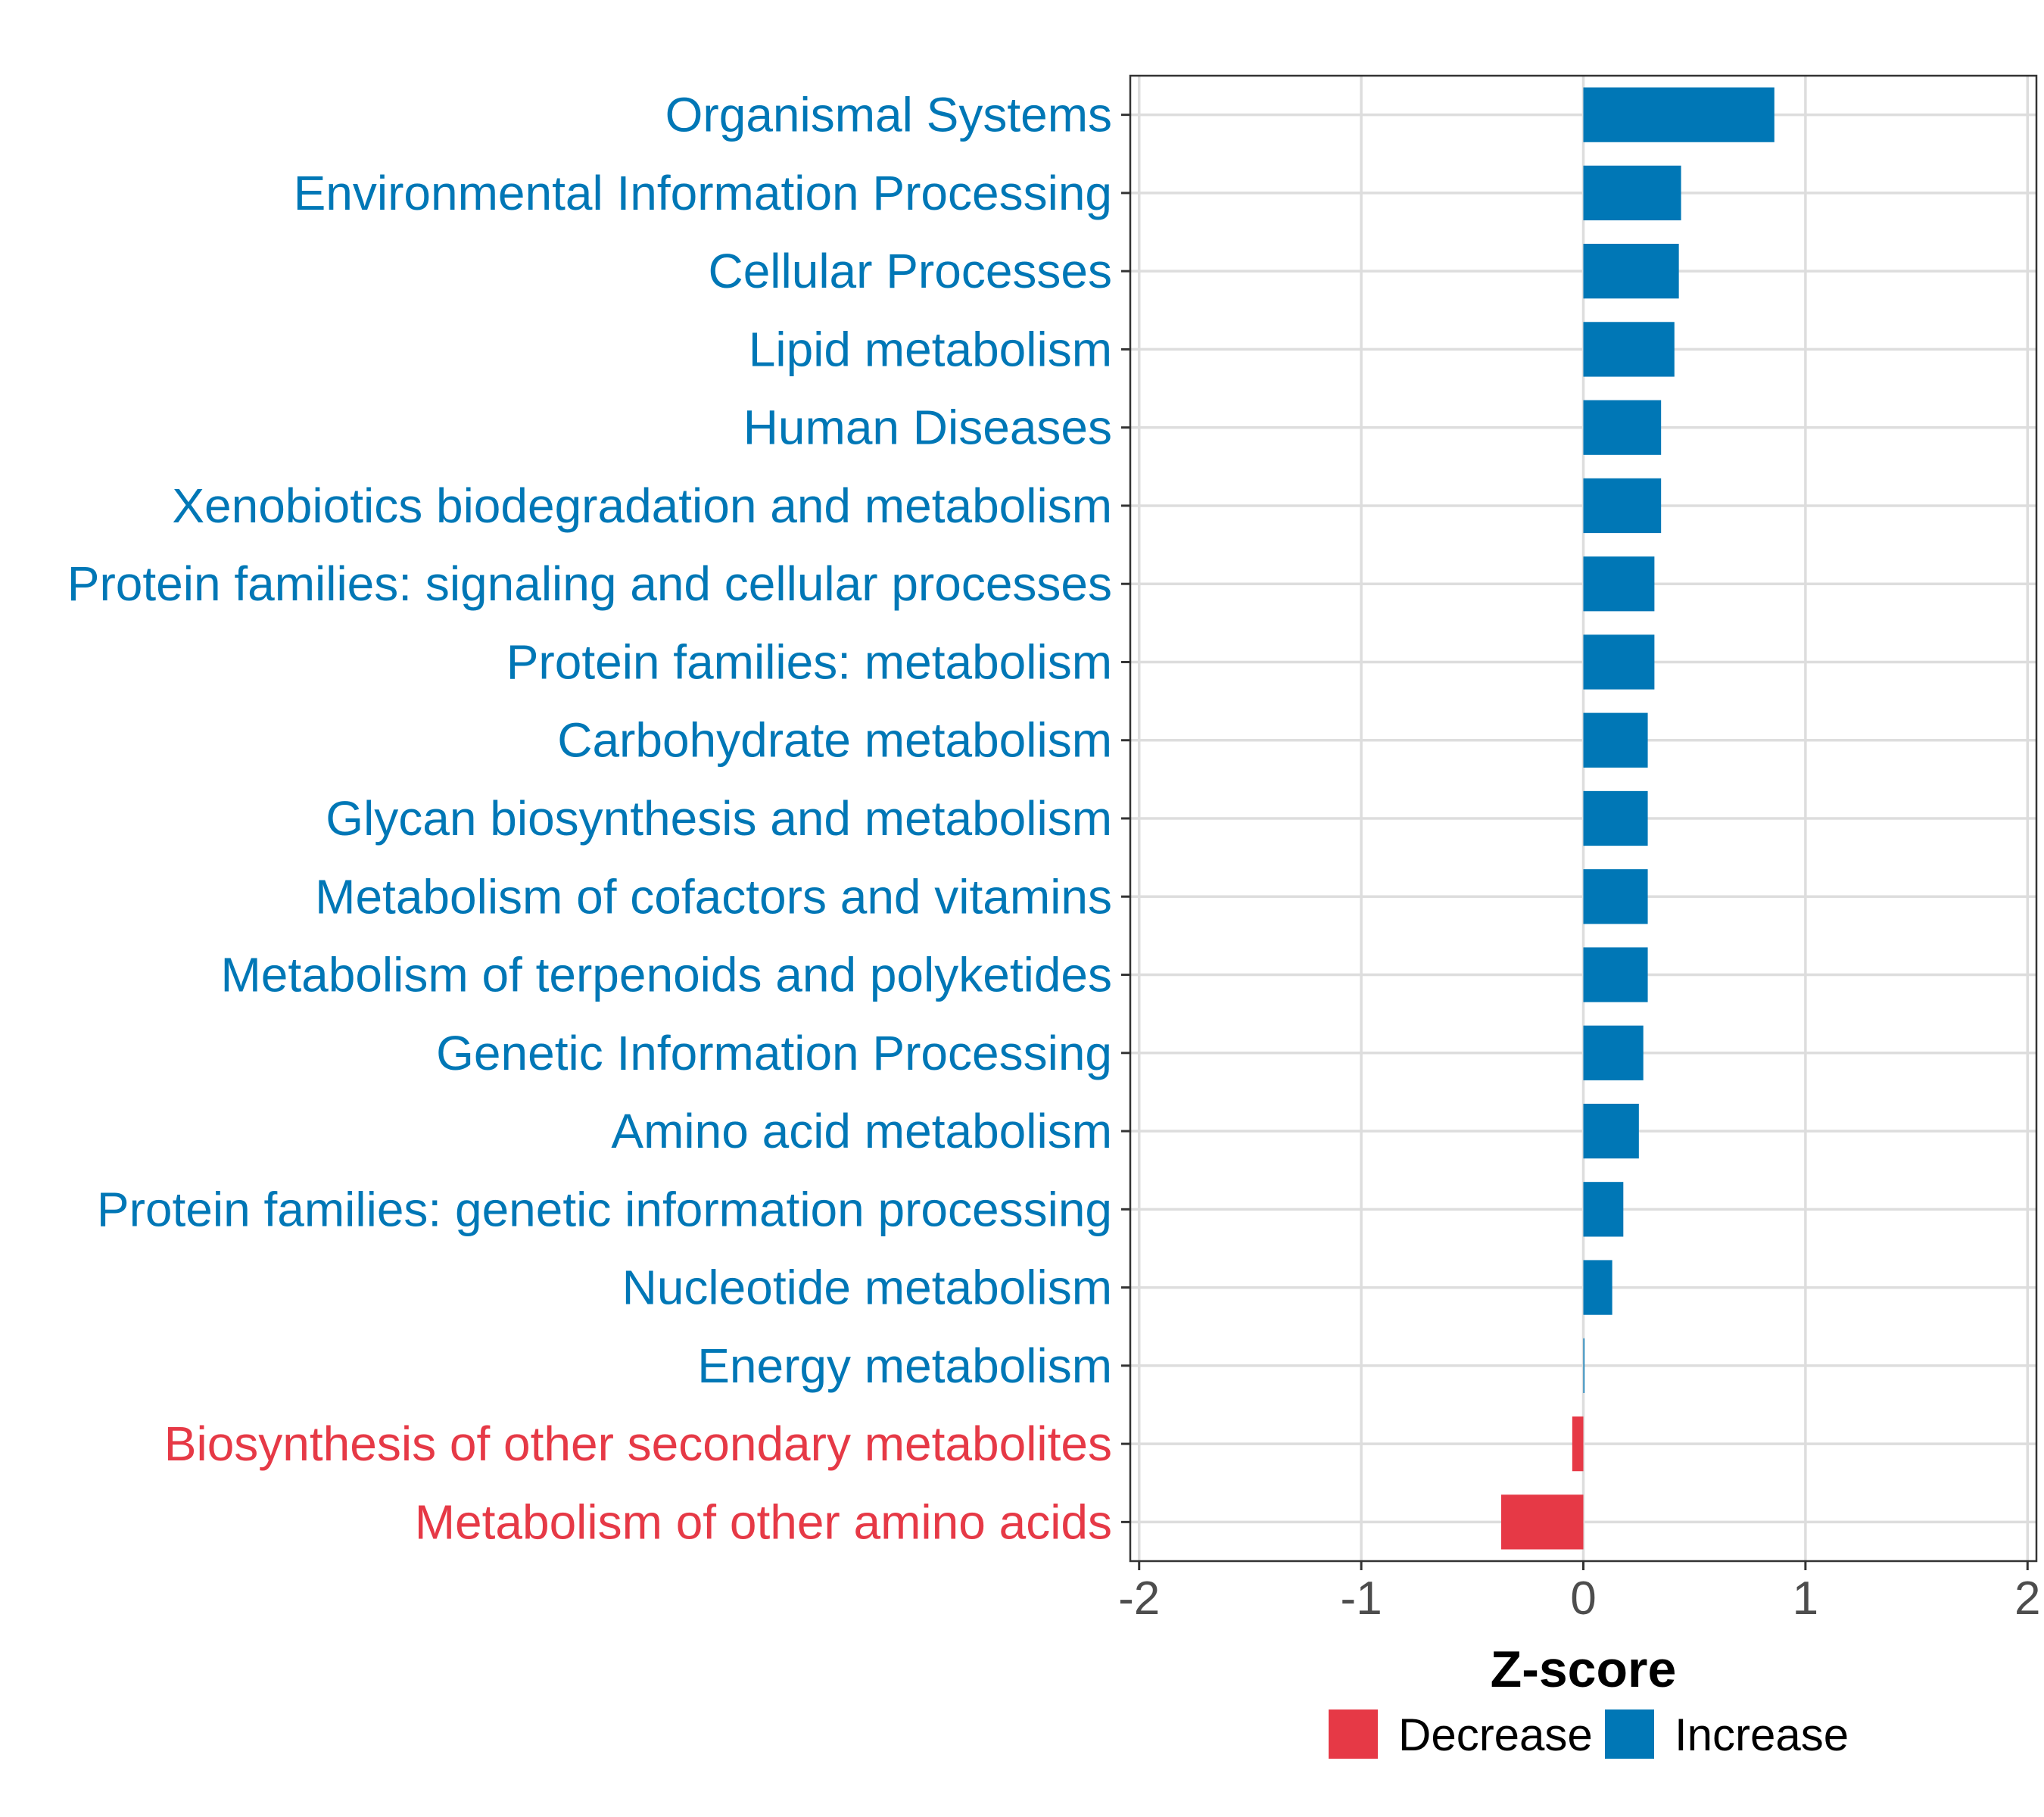  I want to click on x-tick-label: 1, so click(1806, 1599).